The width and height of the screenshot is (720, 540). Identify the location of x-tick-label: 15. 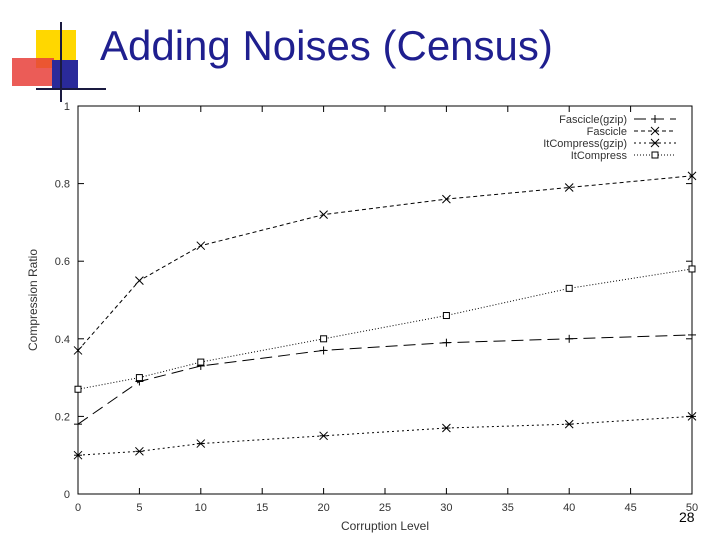
(262, 508).